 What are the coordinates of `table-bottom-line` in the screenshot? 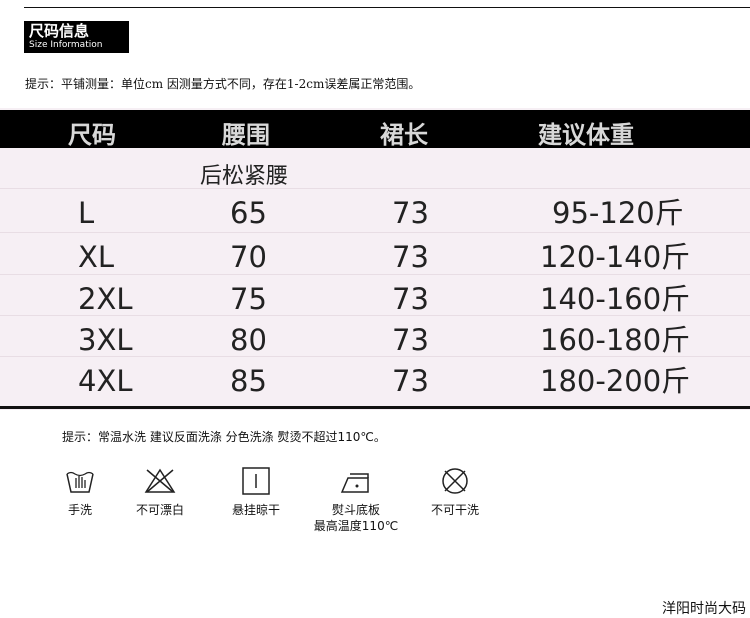 It's located at (375, 407).